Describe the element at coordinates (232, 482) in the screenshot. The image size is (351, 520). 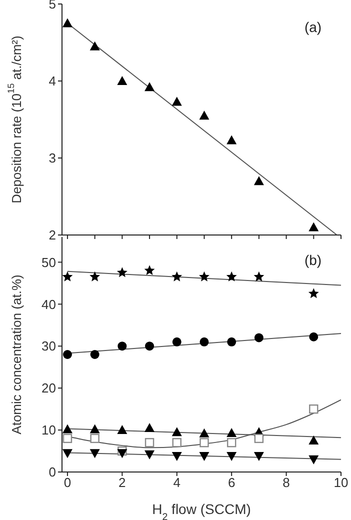
I see `x-tick-label: 6` at that location.